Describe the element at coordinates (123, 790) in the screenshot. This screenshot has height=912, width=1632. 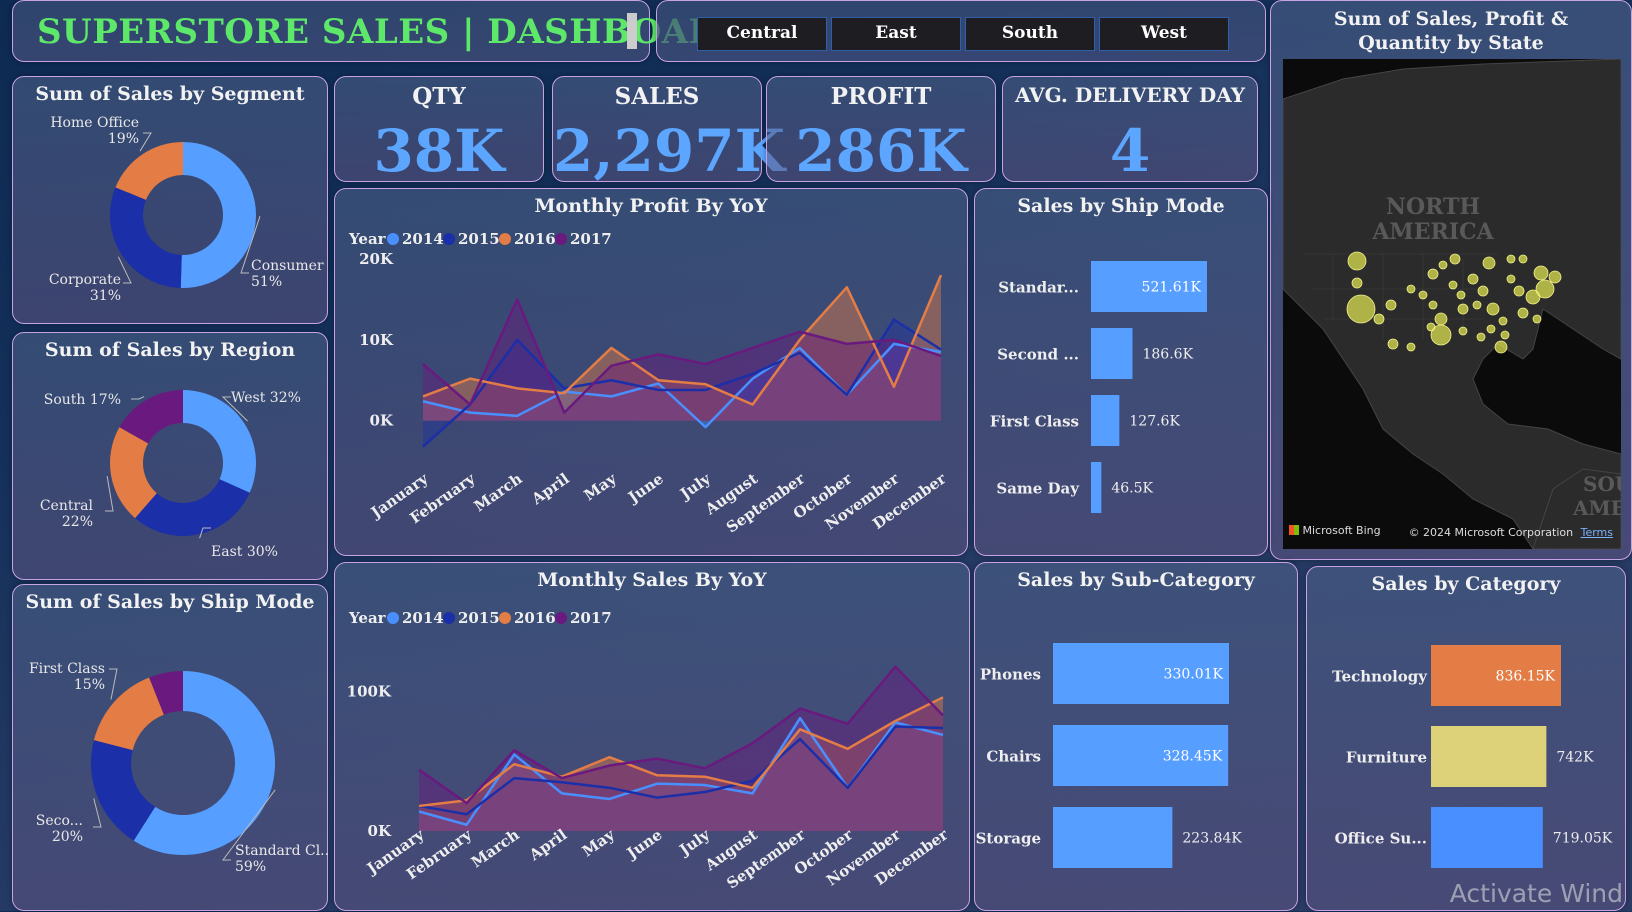
I see `donut-slice-second-class` at that location.